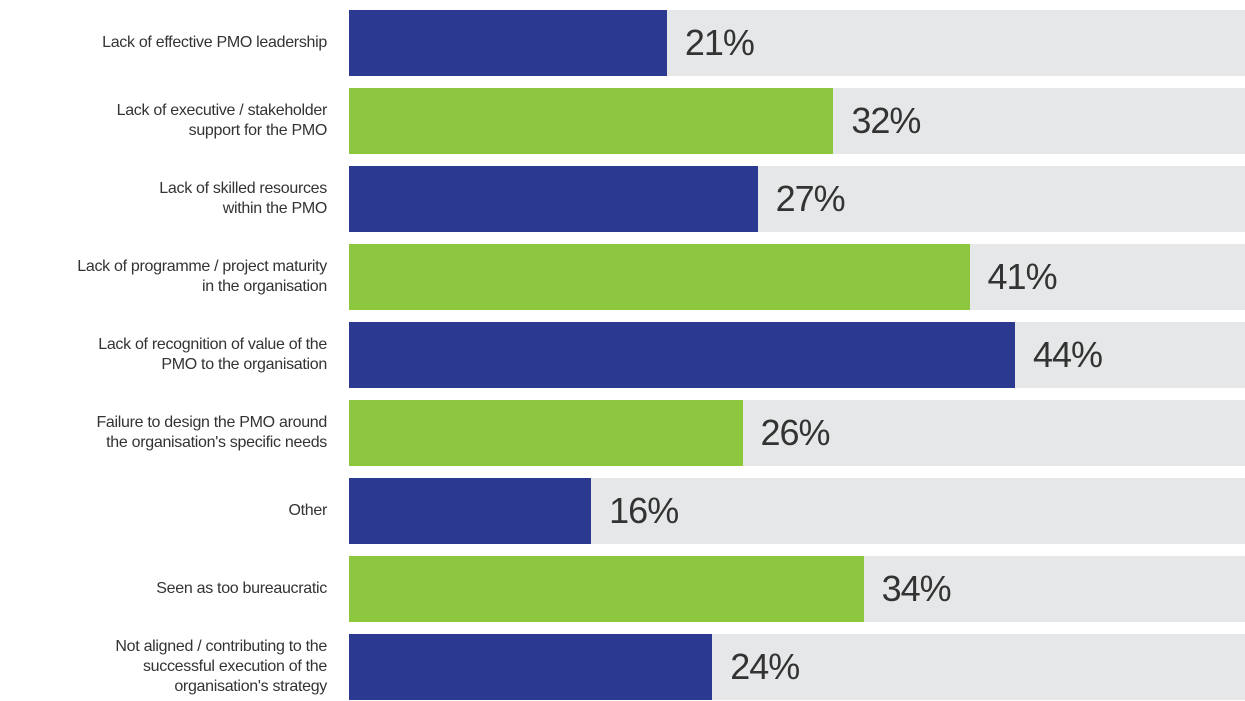  I want to click on value-label: 41%, so click(1022, 276).